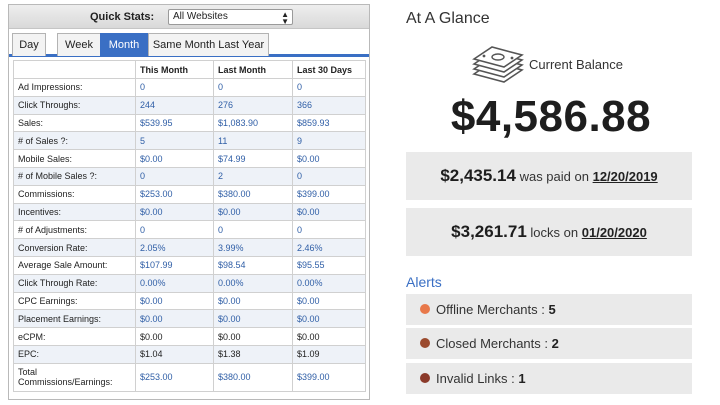  I want to click on alert-count: 5, so click(552, 309).